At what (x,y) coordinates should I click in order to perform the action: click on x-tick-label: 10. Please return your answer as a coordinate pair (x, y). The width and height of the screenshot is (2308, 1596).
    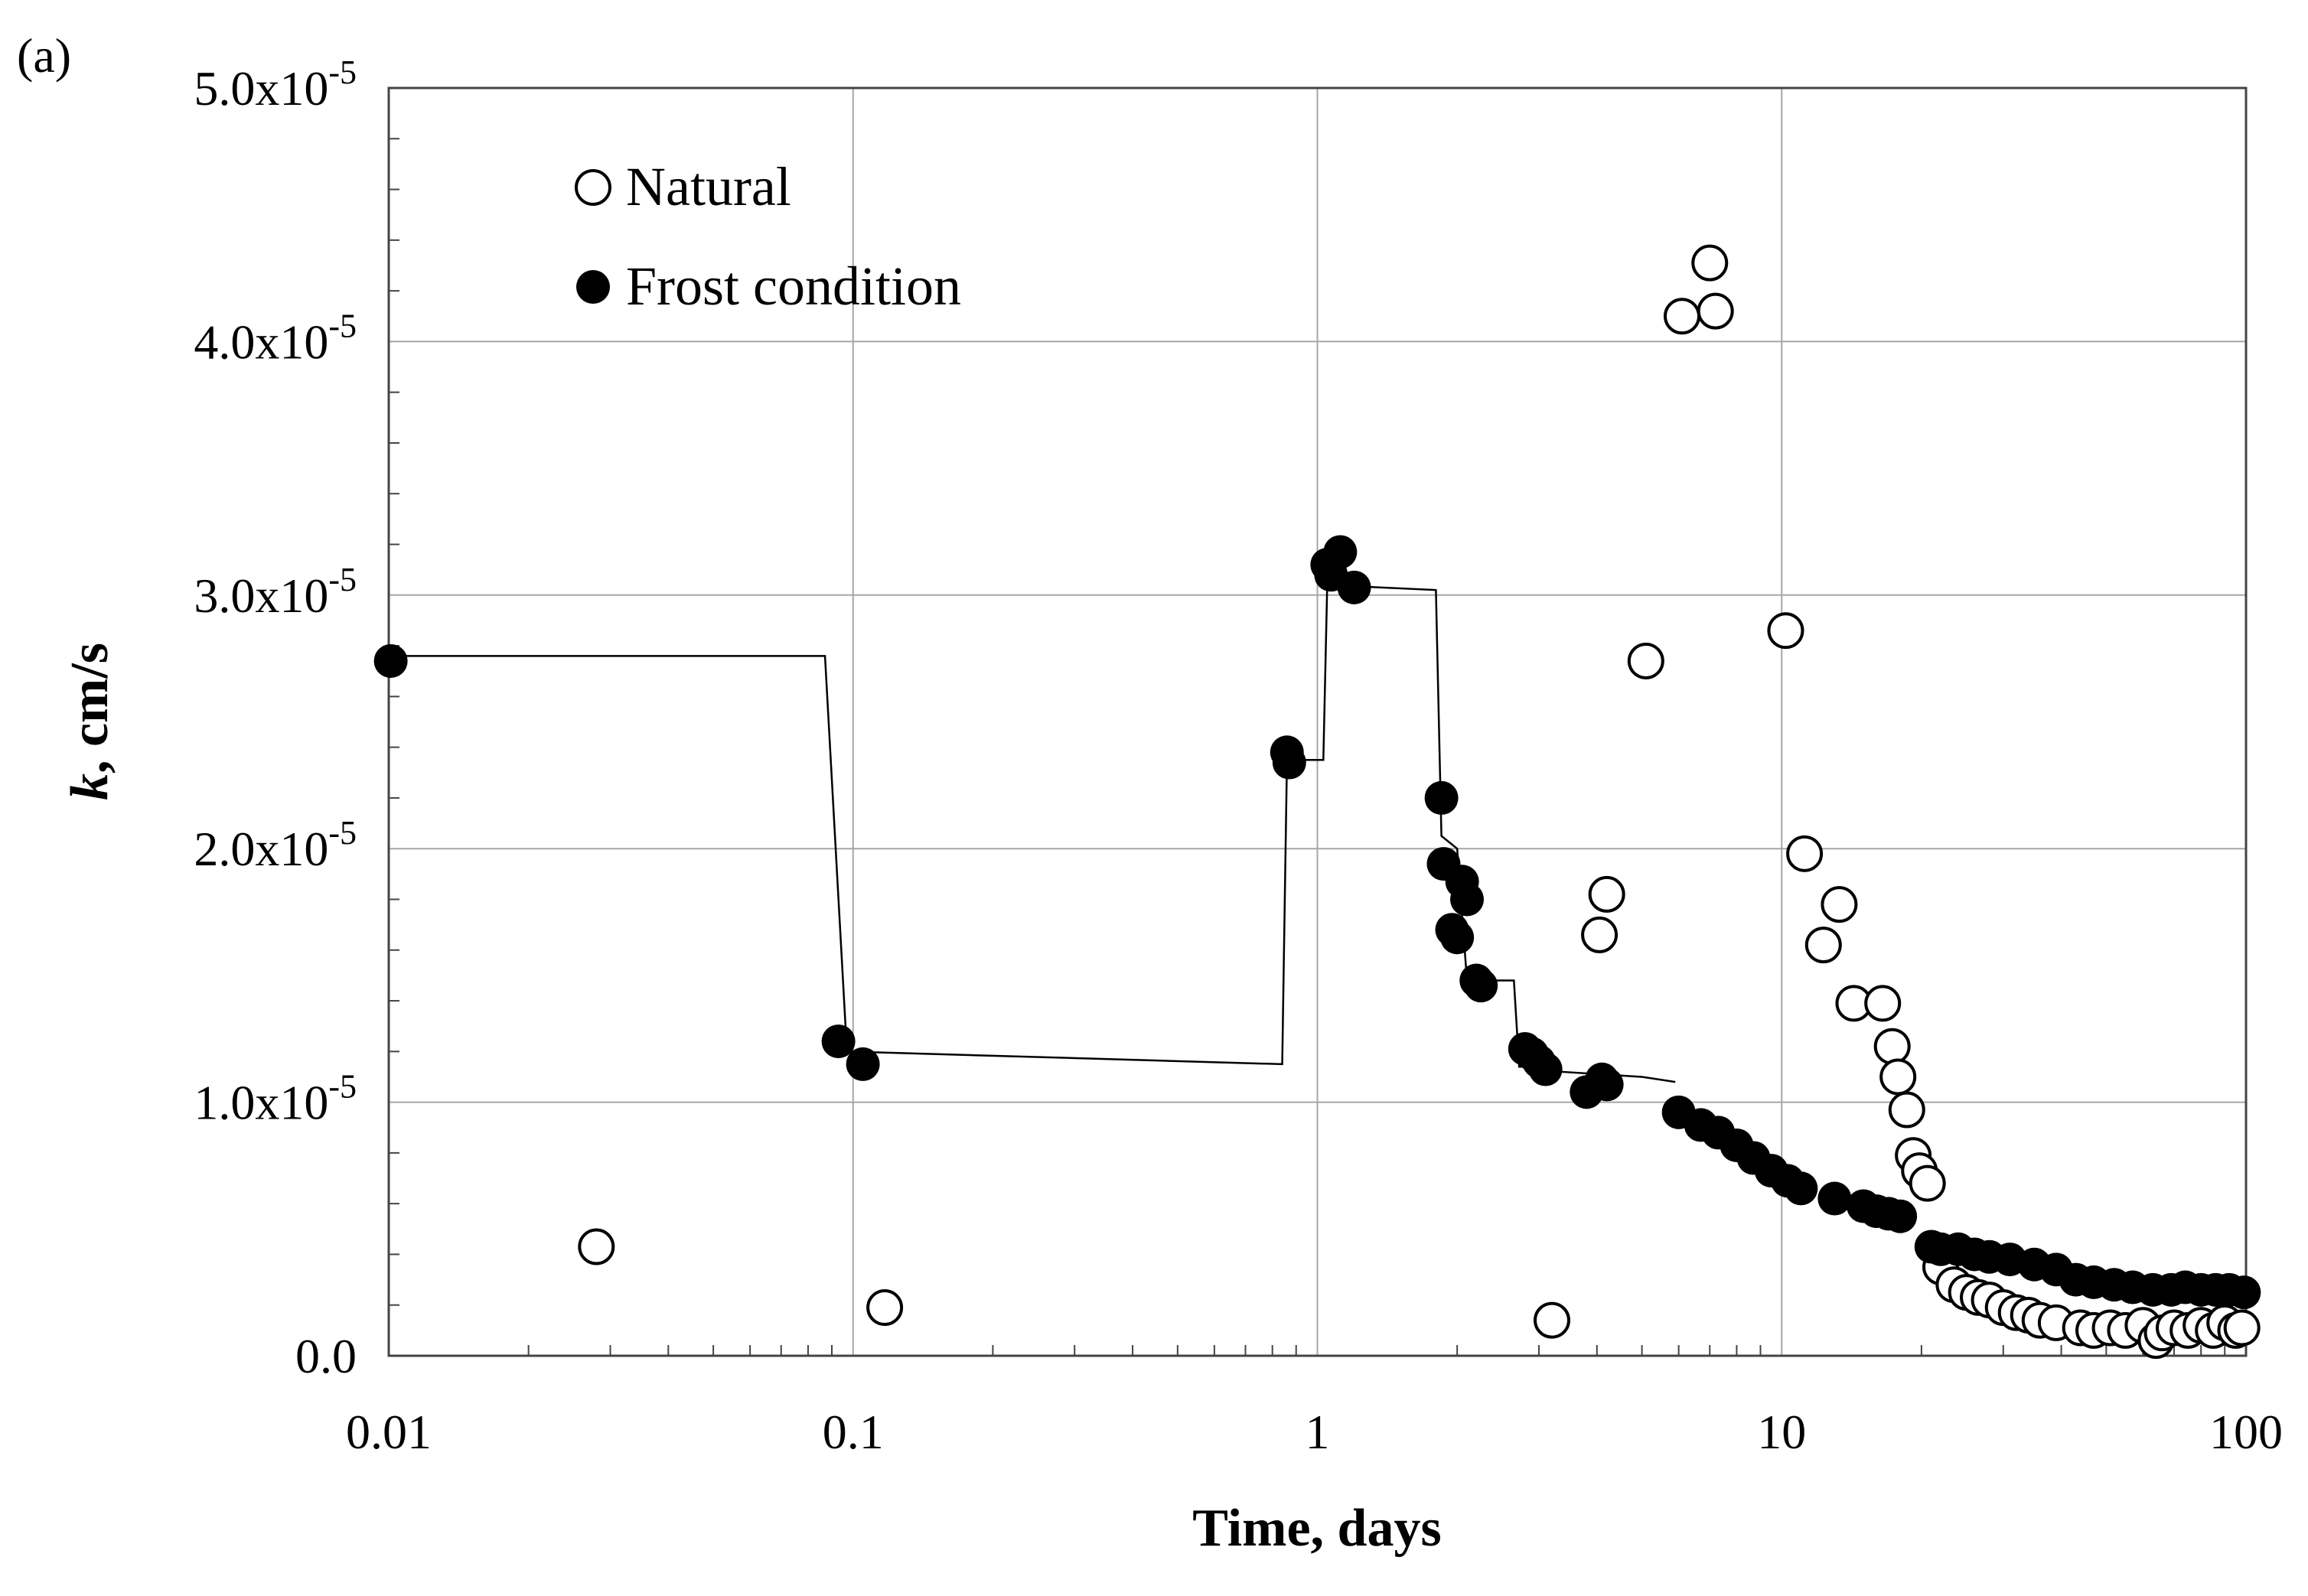
    Looking at the image, I should click on (1782, 1432).